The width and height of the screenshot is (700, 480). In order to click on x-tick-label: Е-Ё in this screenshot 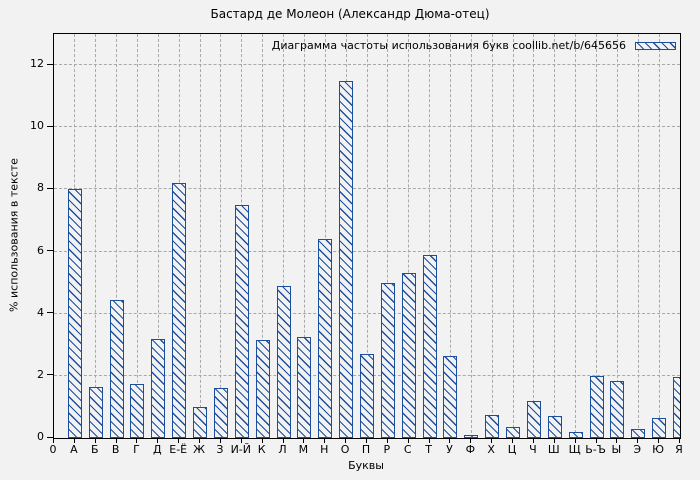, I will do `click(178, 449)`.